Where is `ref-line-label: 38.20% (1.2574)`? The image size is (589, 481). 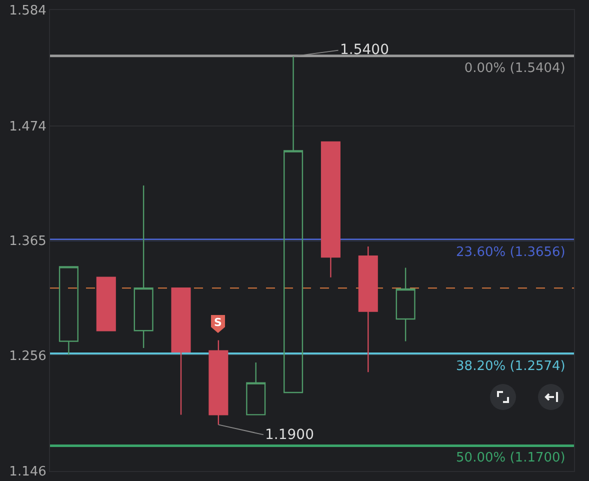 ref-line-label: 38.20% (1.2574) is located at coordinates (511, 366).